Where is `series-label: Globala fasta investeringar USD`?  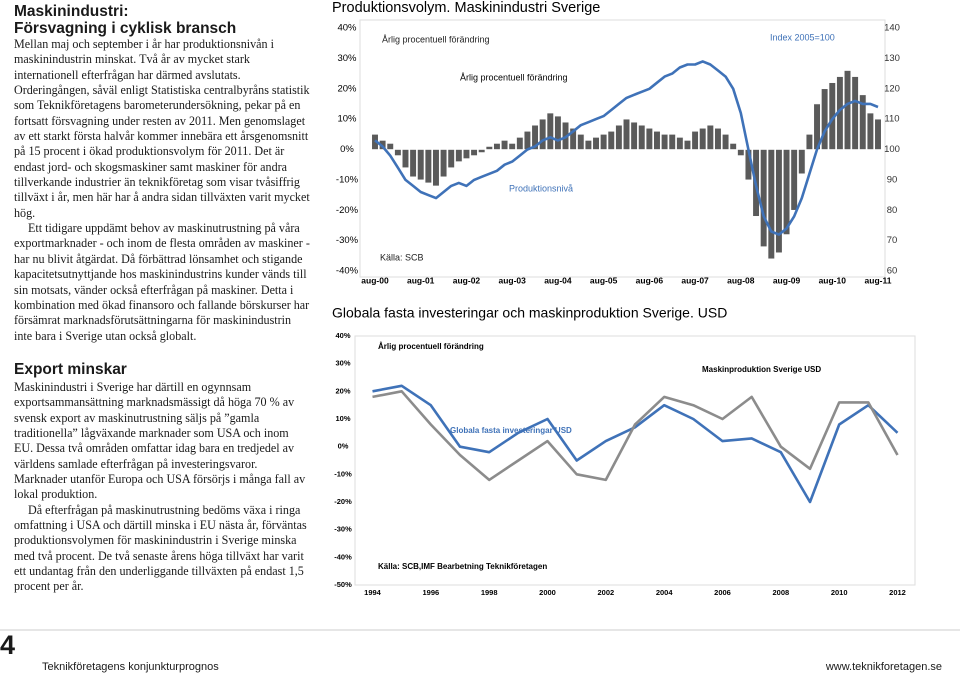
series-label: Globala fasta investeringar USD is located at coordinates (511, 430).